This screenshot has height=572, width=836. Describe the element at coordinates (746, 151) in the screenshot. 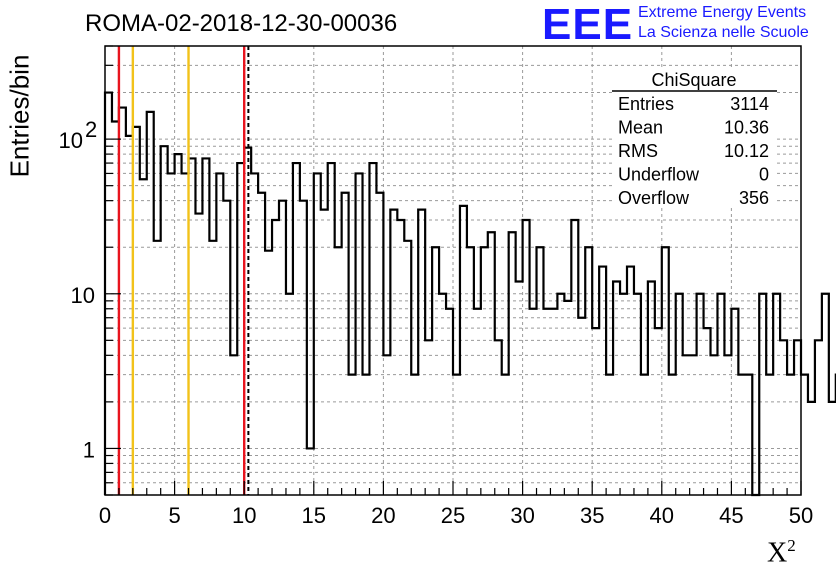

I see `stats-value: 10.12` at that location.